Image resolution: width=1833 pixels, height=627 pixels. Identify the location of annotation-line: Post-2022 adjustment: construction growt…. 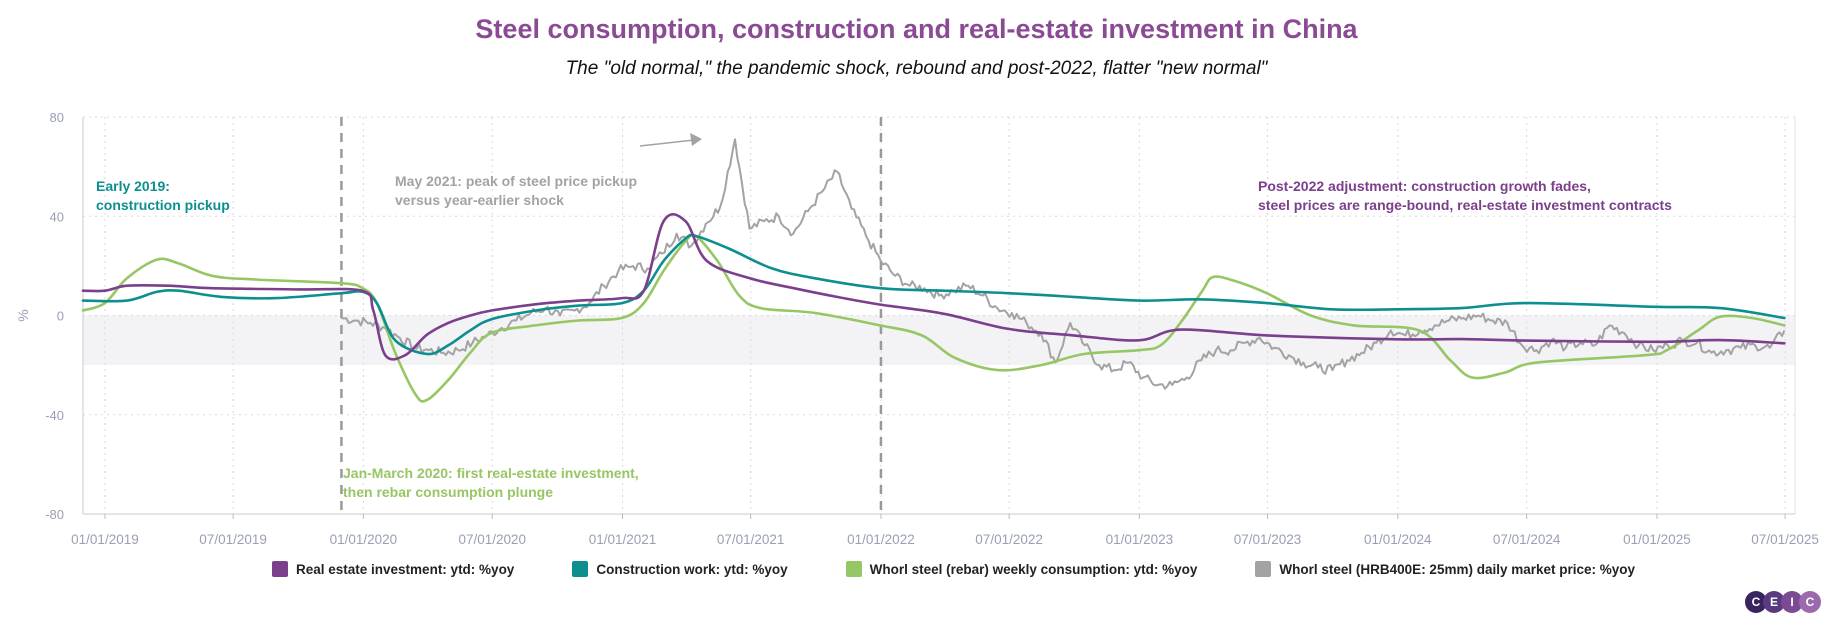
(1424, 186).